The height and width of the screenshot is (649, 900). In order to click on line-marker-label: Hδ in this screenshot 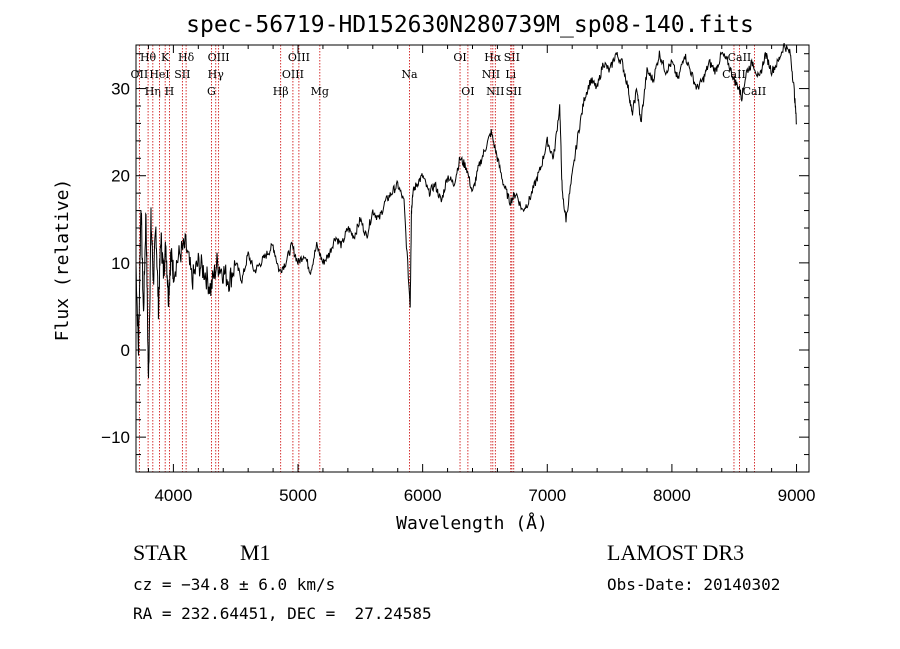, I will do `click(186, 57)`.